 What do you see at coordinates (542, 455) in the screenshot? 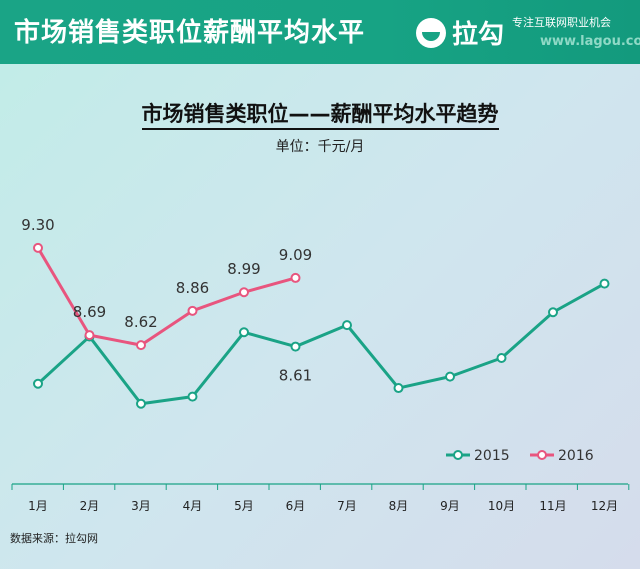
I see `legend-marker-2016` at bounding box center [542, 455].